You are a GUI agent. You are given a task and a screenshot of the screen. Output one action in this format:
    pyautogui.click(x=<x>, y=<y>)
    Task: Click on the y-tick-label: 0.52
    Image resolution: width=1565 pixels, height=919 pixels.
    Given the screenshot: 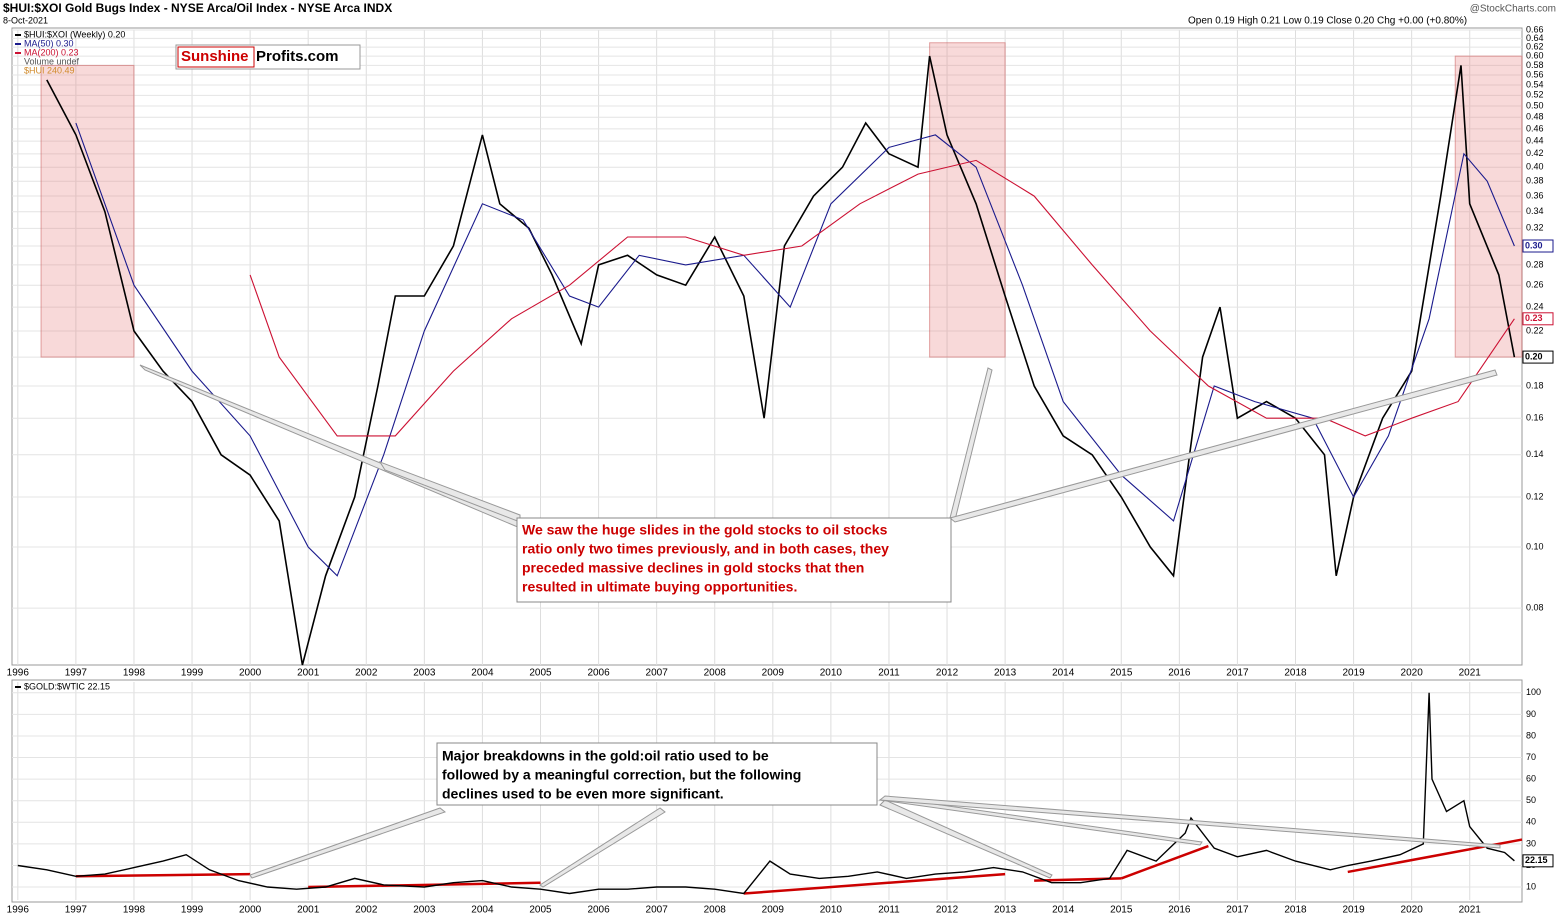 What is the action you would take?
    pyautogui.click(x=1535, y=95)
    